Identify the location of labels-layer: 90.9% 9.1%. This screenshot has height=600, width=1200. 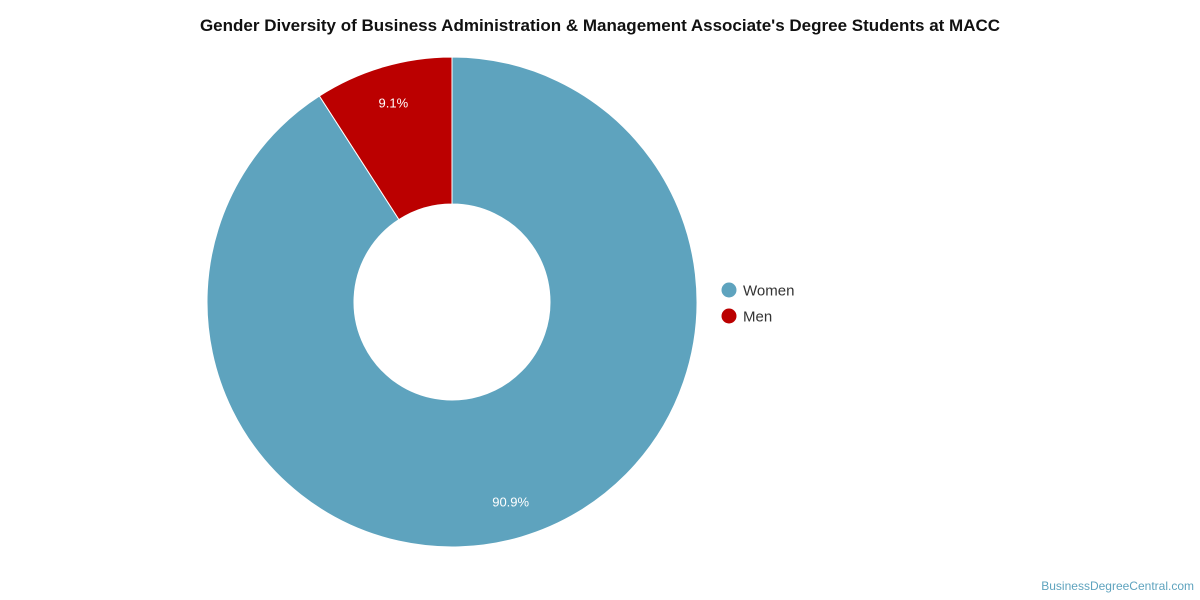
(454, 302).